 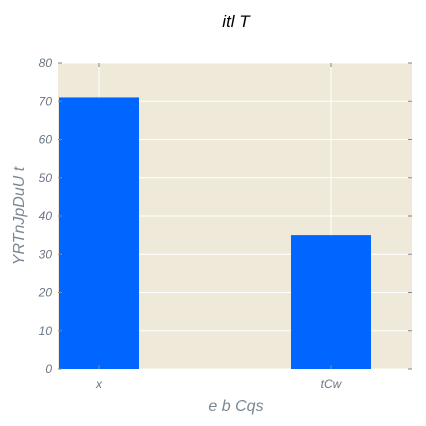 I want to click on x-axis-label: e b Cqs, so click(x=235, y=406).